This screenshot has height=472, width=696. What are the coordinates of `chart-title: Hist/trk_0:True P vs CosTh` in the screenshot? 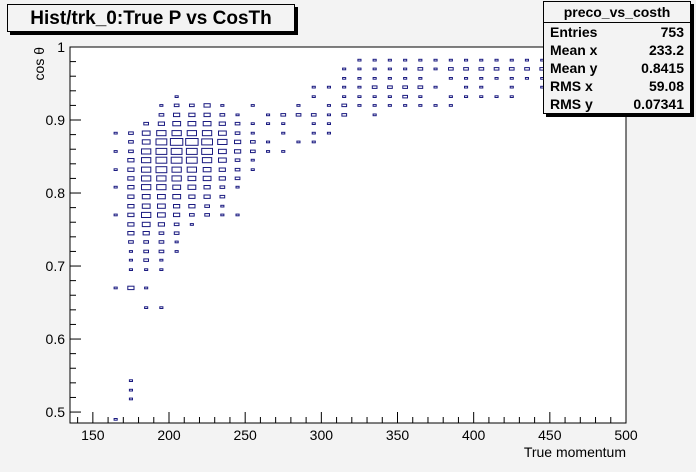 It's located at (151, 18).